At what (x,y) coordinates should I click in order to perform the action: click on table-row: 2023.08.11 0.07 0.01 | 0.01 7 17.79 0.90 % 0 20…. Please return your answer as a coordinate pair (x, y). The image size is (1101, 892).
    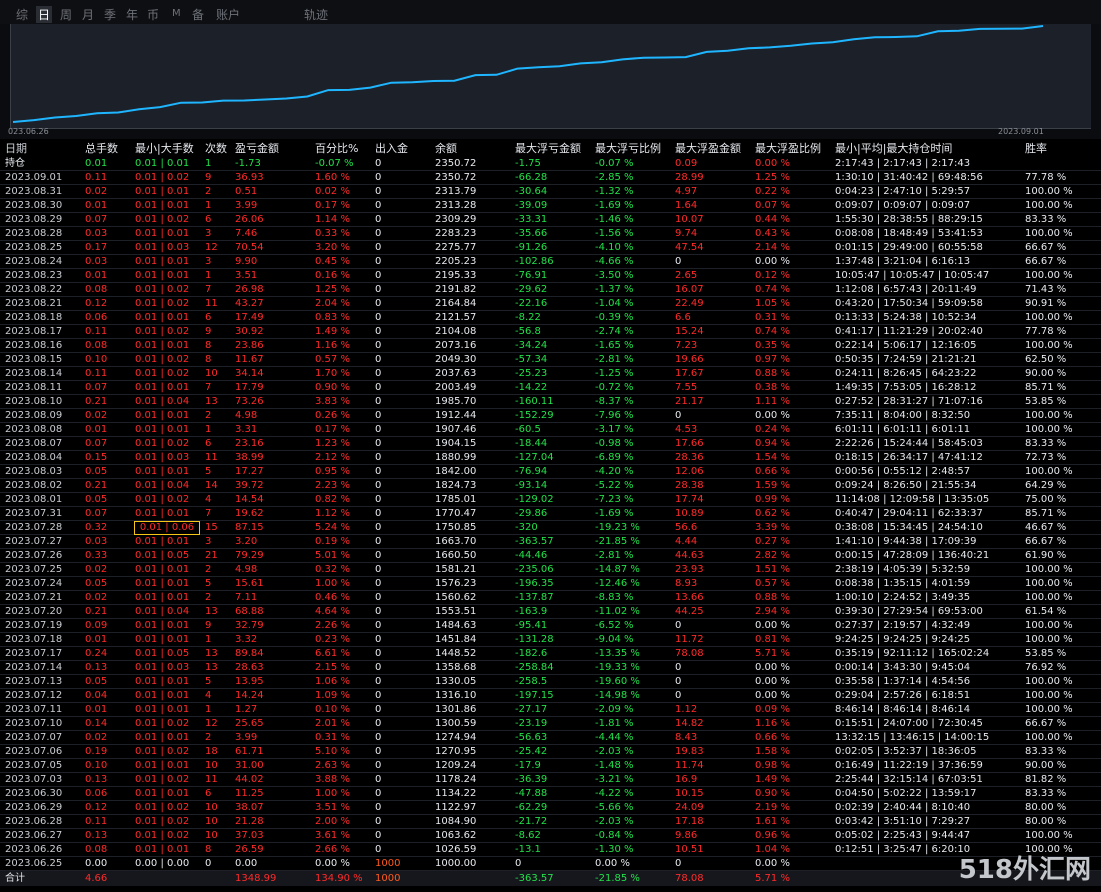
    Looking at the image, I should click on (550, 388).